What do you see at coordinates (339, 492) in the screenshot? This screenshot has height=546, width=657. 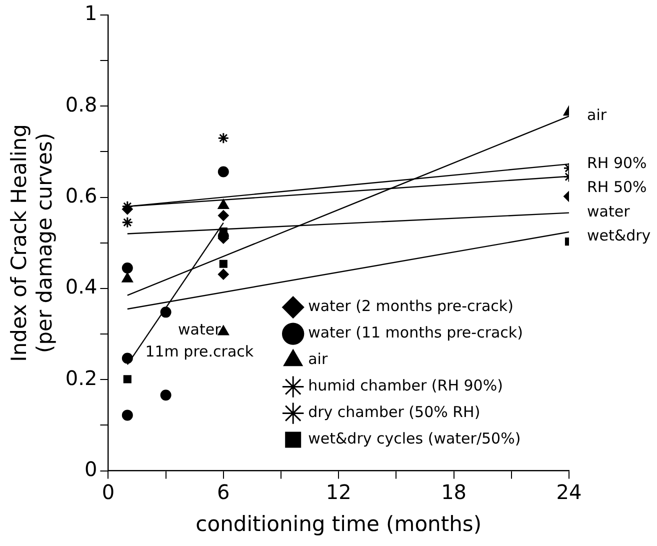 I see `x-tick-label: 12` at bounding box center [339, 492].